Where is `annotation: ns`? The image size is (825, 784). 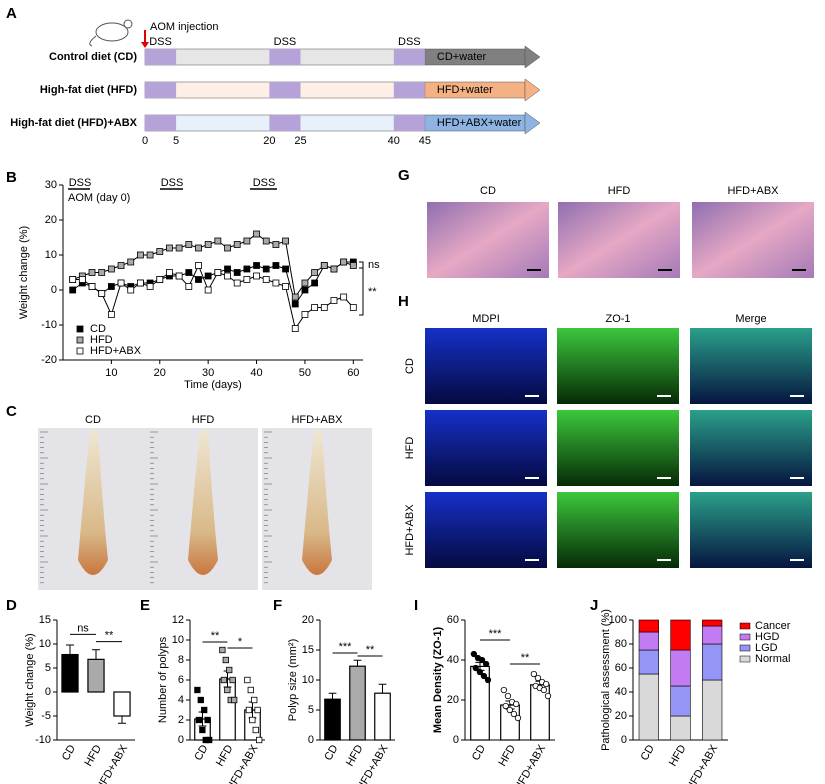
annotation: ns is located at coordinates (83, 628).